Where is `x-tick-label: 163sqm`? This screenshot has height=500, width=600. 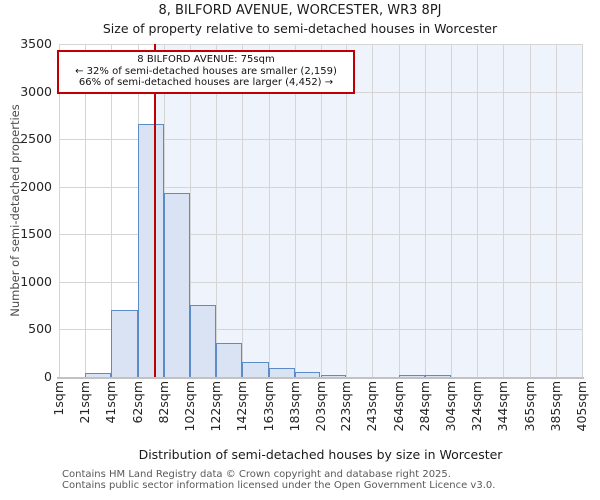 x-tick-label: 163sqm is located at coordinates (268, 406).